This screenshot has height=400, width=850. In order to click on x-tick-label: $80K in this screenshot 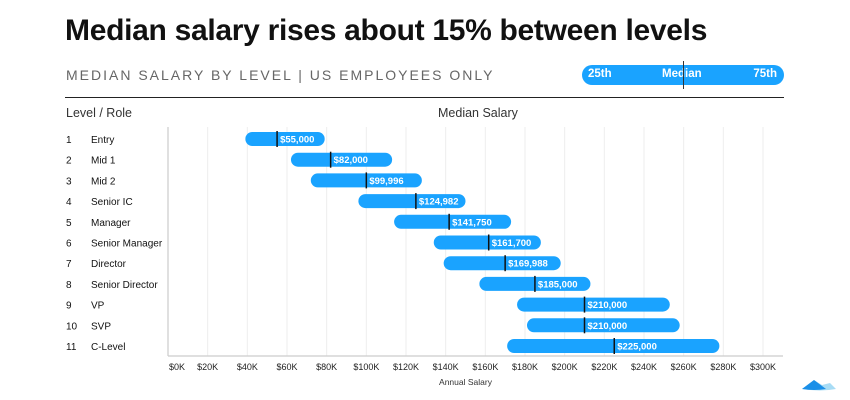, I will do `click(326, 367)`.